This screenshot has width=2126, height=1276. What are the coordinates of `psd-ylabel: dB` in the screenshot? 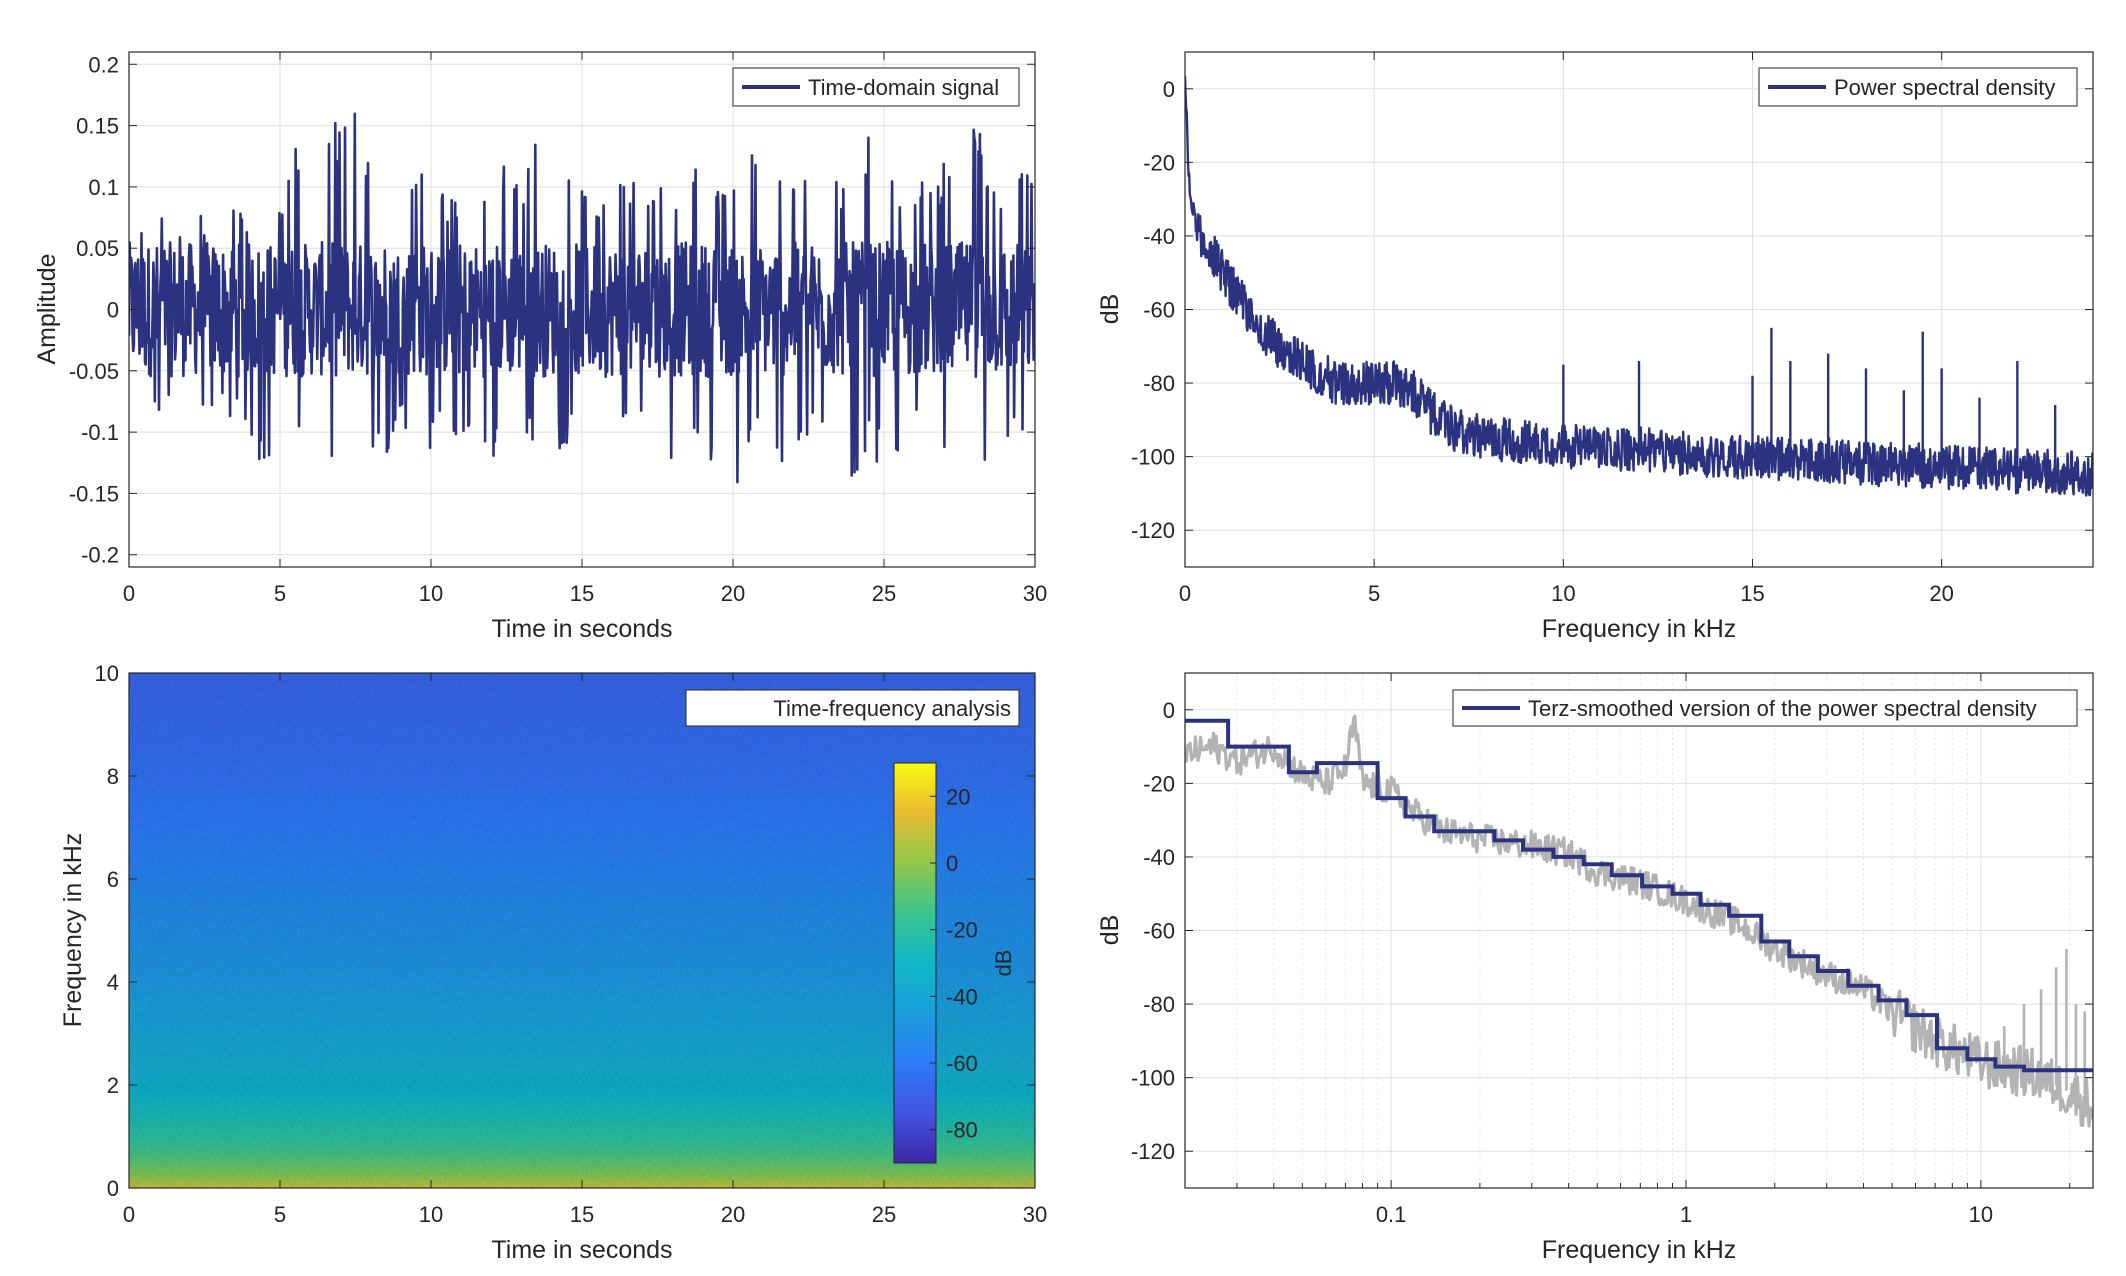 It's located at (1110, 309).